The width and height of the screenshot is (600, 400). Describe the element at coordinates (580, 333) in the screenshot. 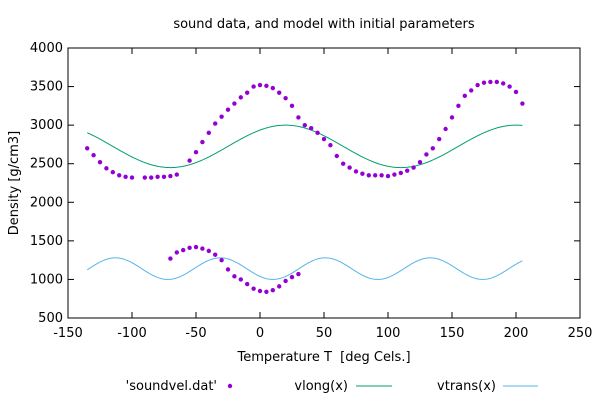

I see `x-tick-label-8: 250` at that location.